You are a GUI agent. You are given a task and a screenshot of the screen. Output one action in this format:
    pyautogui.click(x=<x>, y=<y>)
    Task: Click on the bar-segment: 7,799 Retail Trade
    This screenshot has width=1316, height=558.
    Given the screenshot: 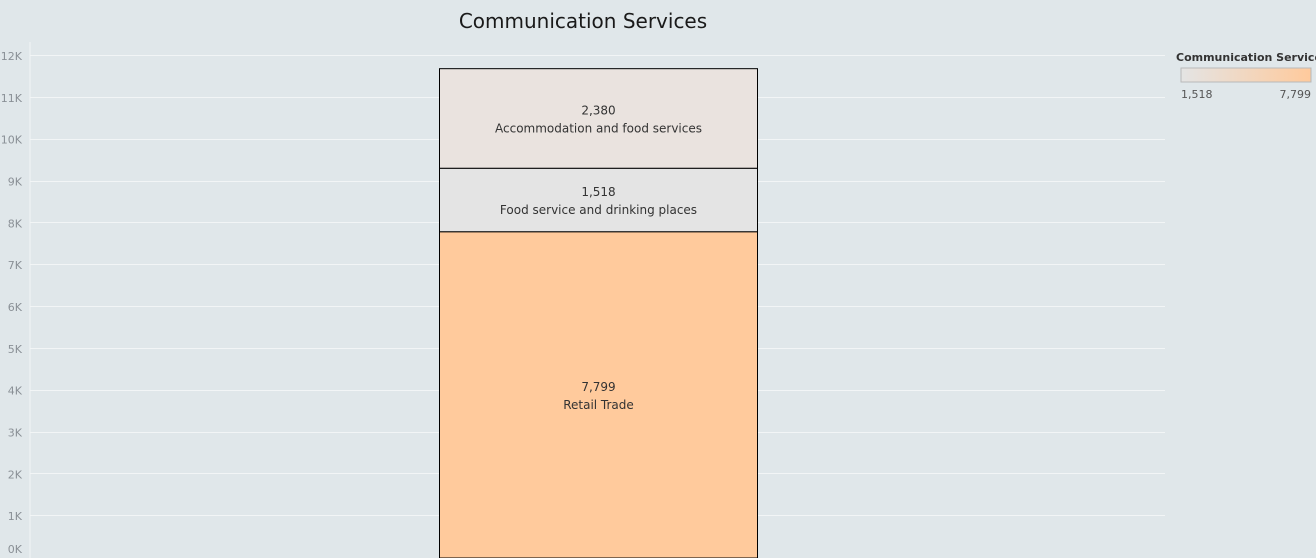 What is the action you would take?
    pyautogui.click(x=598, y=394)
    